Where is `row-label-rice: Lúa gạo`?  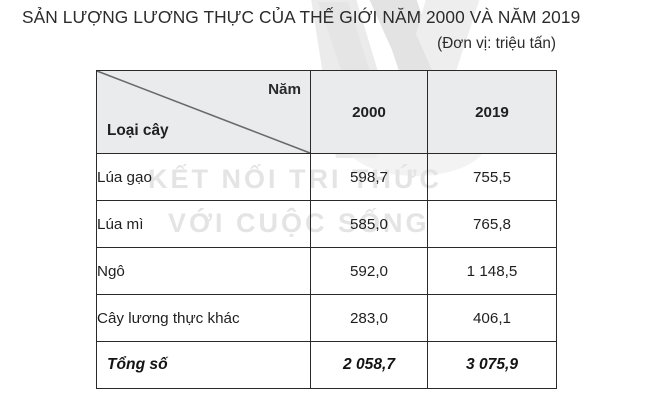
row-label-rice: Lúa gạo is located at coordinates (203, 177).